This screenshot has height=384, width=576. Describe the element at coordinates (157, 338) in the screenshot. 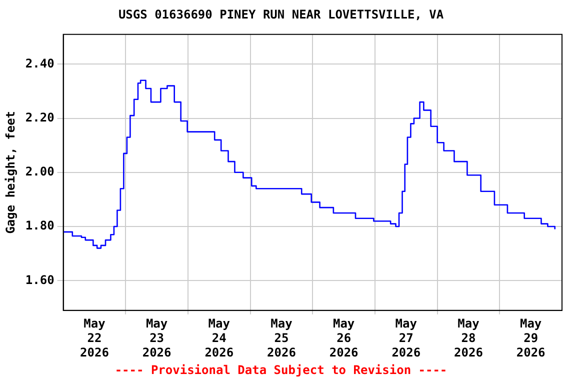

I see `x-tick-label: May 23 2026` at that location.